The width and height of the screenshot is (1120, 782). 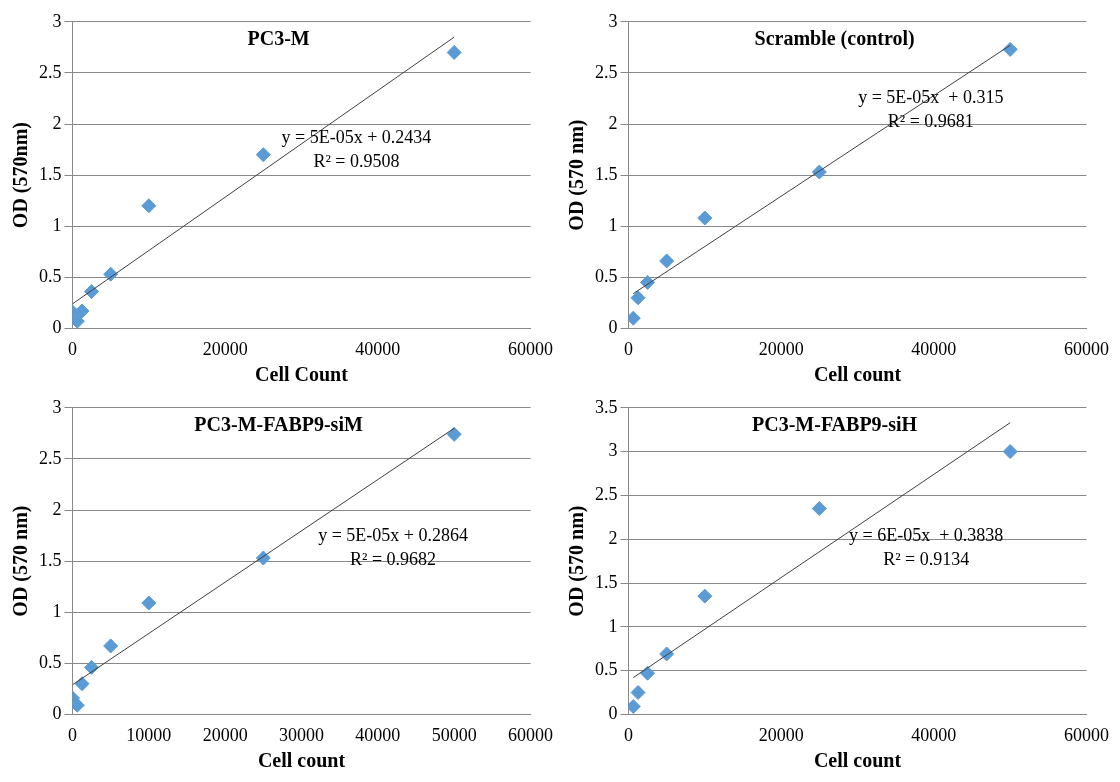 What do you see at coordinates (393, 535) in the screenshot?
I see `annotation: y = 5E-05x + 0.2864` at bounding box center [393, 535].